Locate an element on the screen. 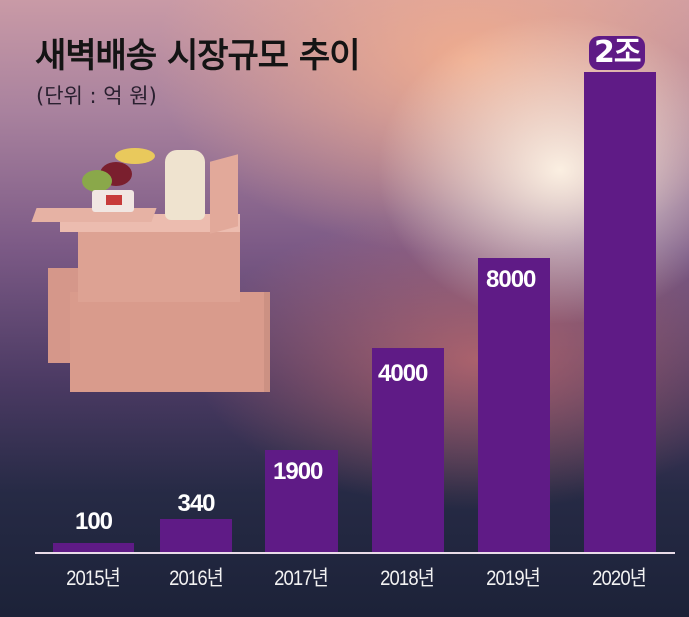 Image resolution: width=689 pixels, height=617 pixels. x-tick-2018: 2018년 is located at coordinates (407, 578).